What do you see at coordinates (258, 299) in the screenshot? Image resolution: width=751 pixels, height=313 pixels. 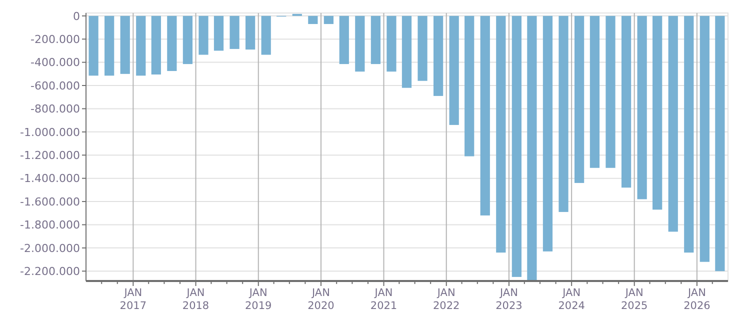 I see `x-tick-label: JAN 2019` at bounding box center [258, 299].